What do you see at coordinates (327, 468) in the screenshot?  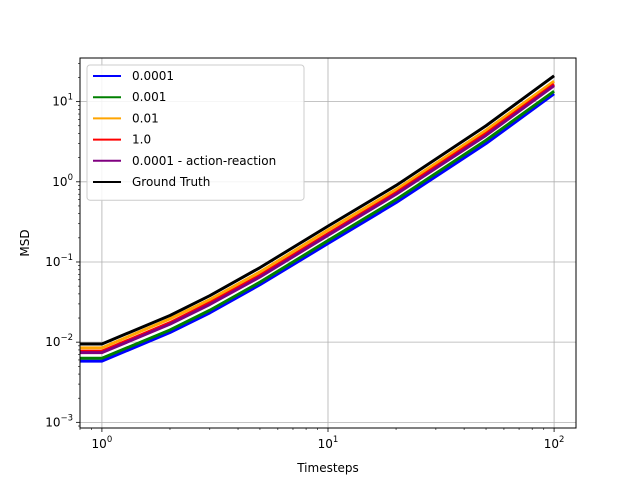 I see `x-axis-label: Timesteps` at bounding box center [327, 468].